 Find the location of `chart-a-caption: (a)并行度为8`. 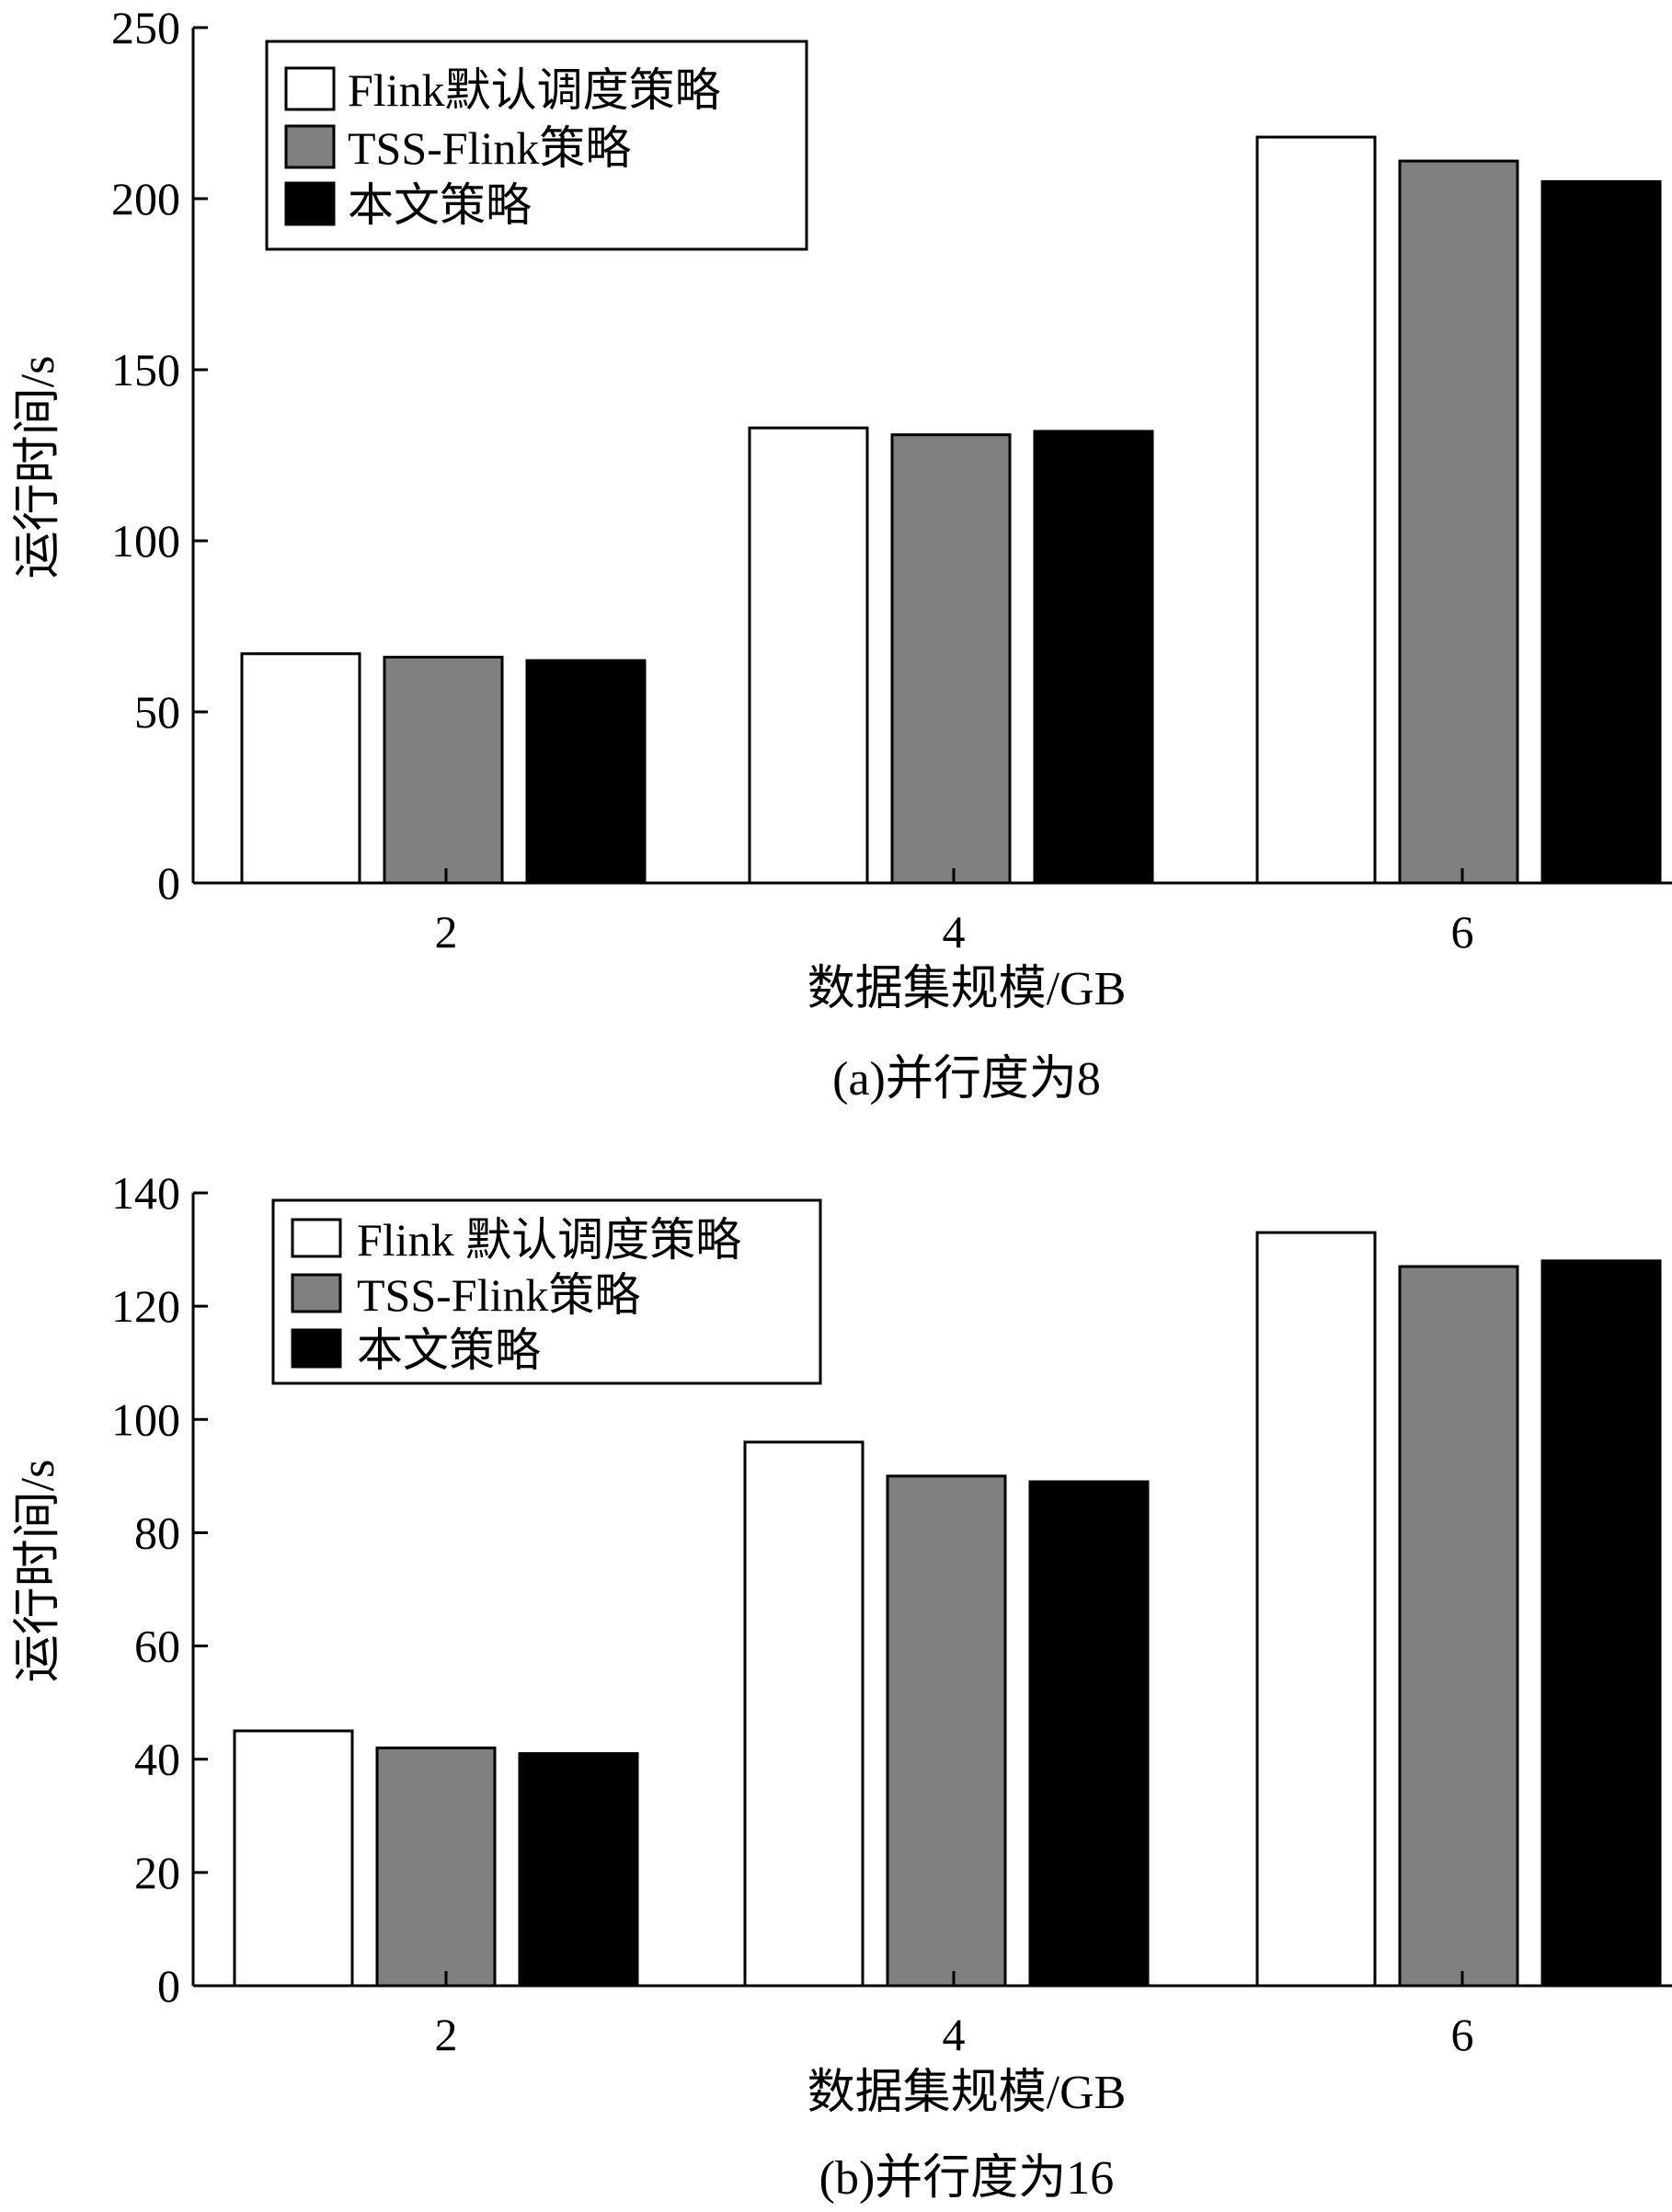

chart-a-caption: (a)并行度为8 is located at coordinates (966, 1080).